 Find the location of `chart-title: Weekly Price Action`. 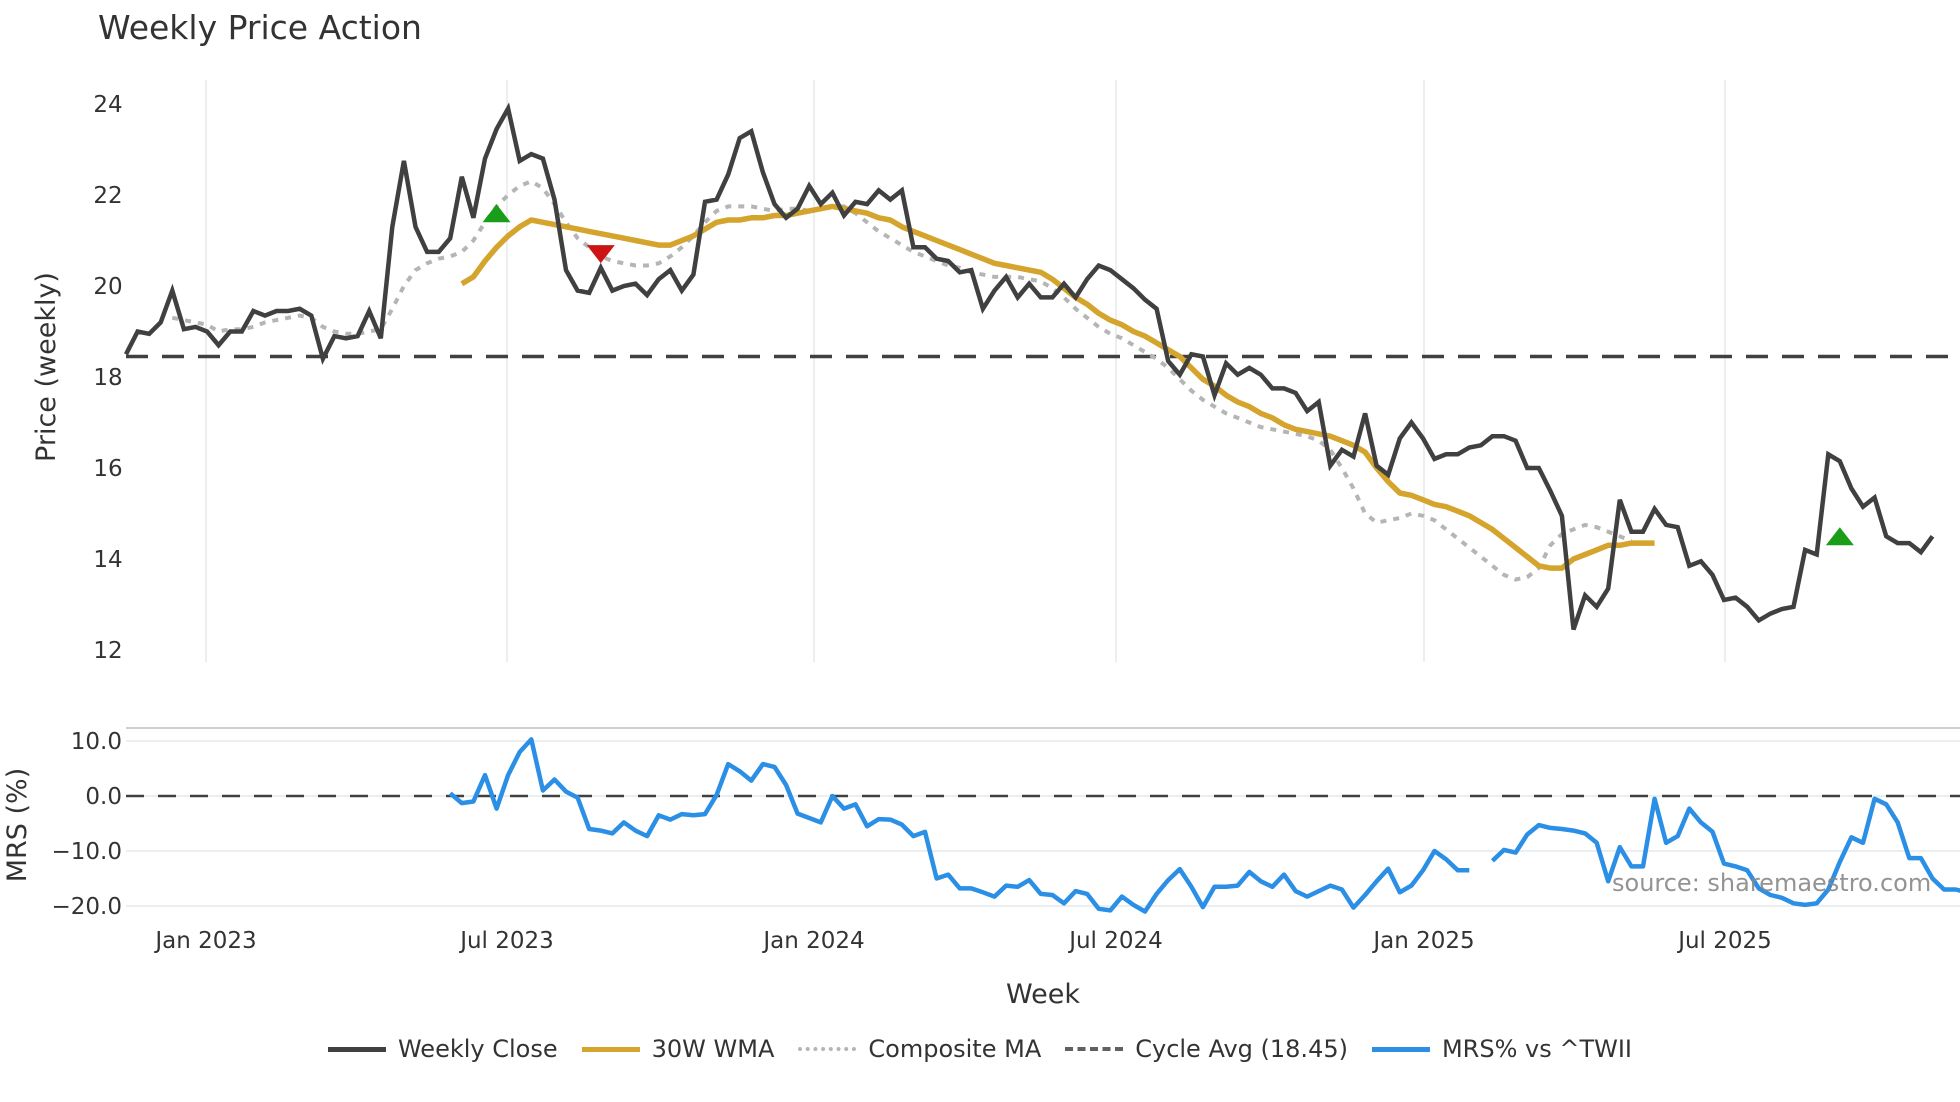

chart-title: Weekly Price Action is located at coordinates (260, 27).